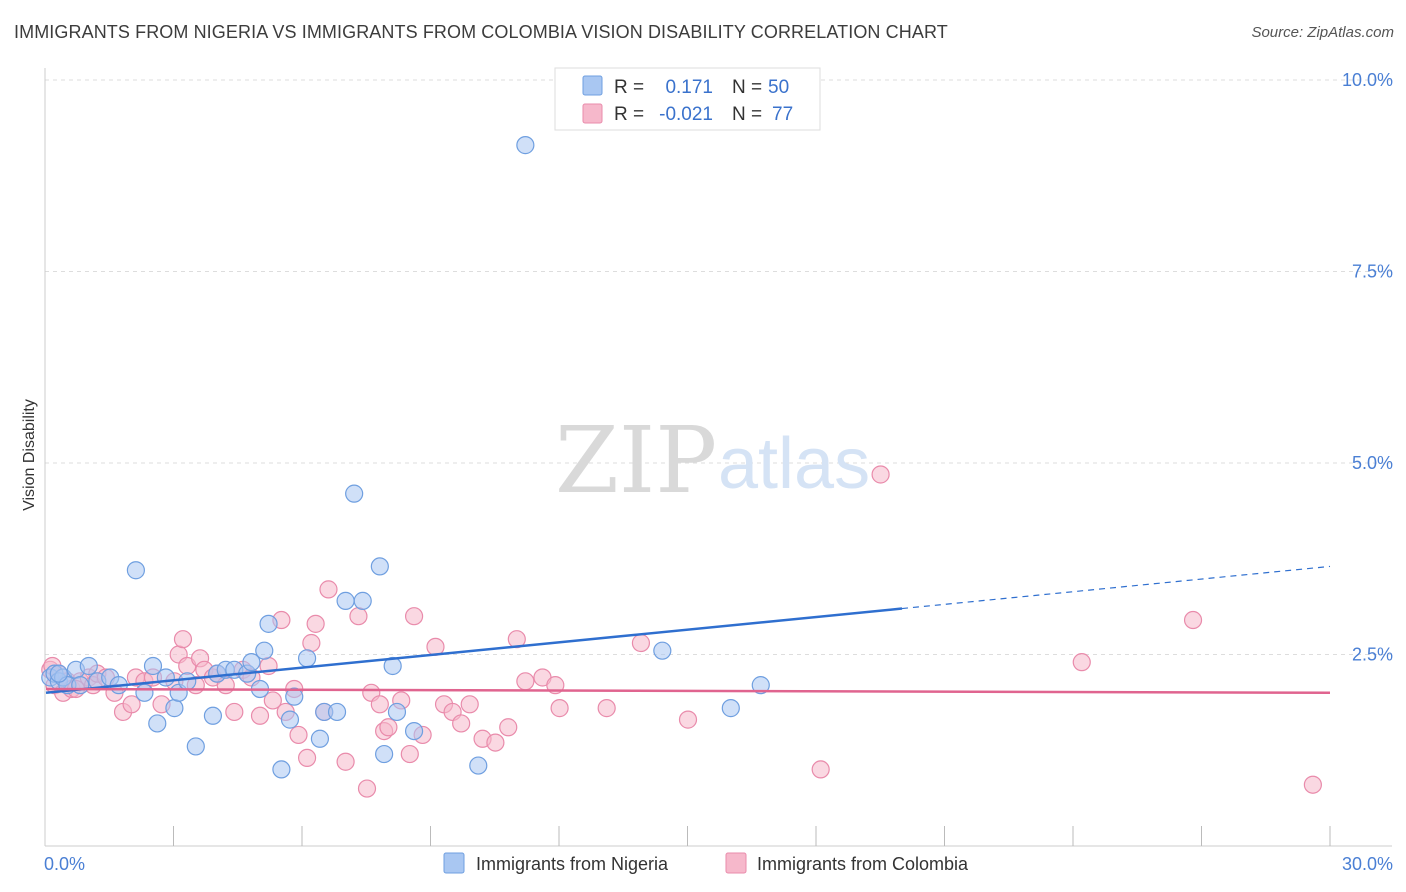 This screenshot has width=1406, height=892. What do you see at coordinates (29, 455) in the screenshot?
I see `y-axis-label: Vision Disability` at bounding box center [29, 455].